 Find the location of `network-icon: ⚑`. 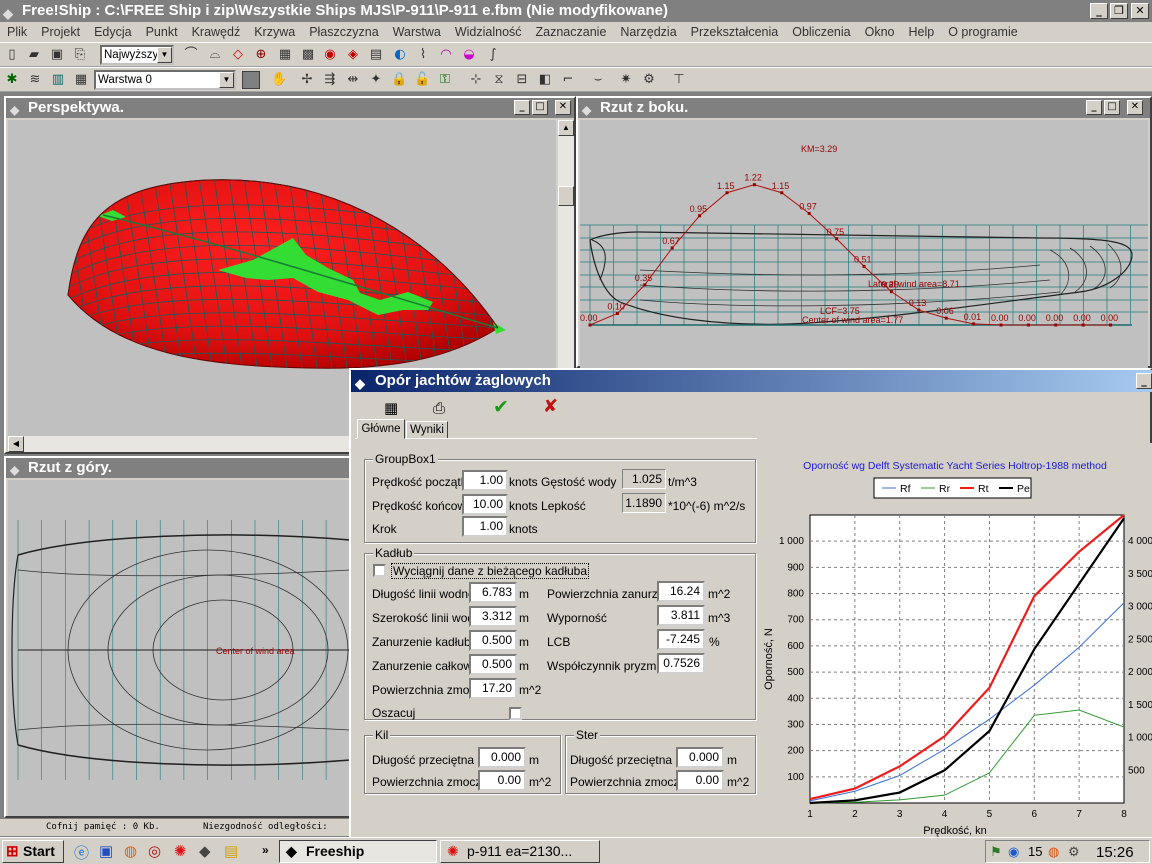

network-icon: ⚑ is located at coordinates (996, 851).